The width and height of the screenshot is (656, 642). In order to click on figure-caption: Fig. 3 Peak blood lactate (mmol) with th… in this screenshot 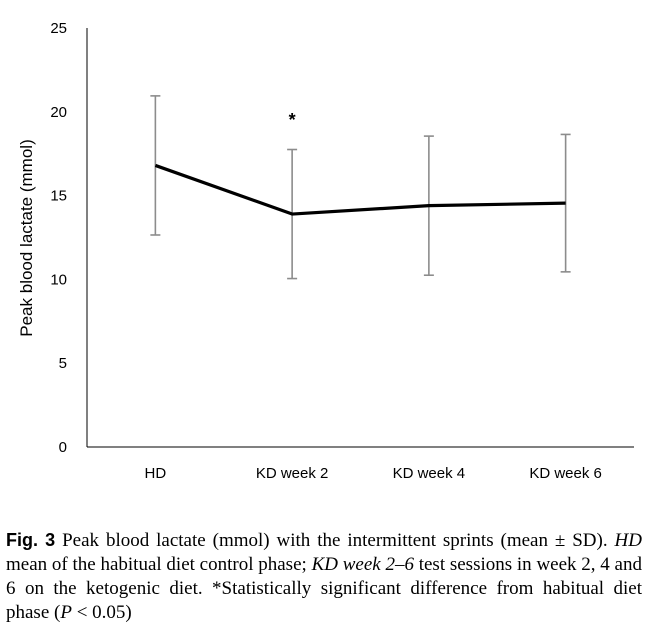, I will do `click(324, 576)`.